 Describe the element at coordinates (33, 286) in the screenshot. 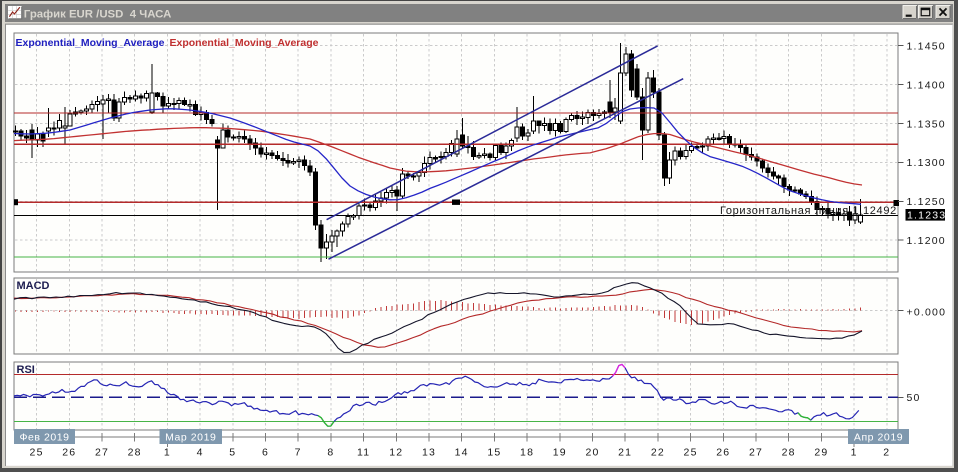

I see `svg-text: MACD` at that location.